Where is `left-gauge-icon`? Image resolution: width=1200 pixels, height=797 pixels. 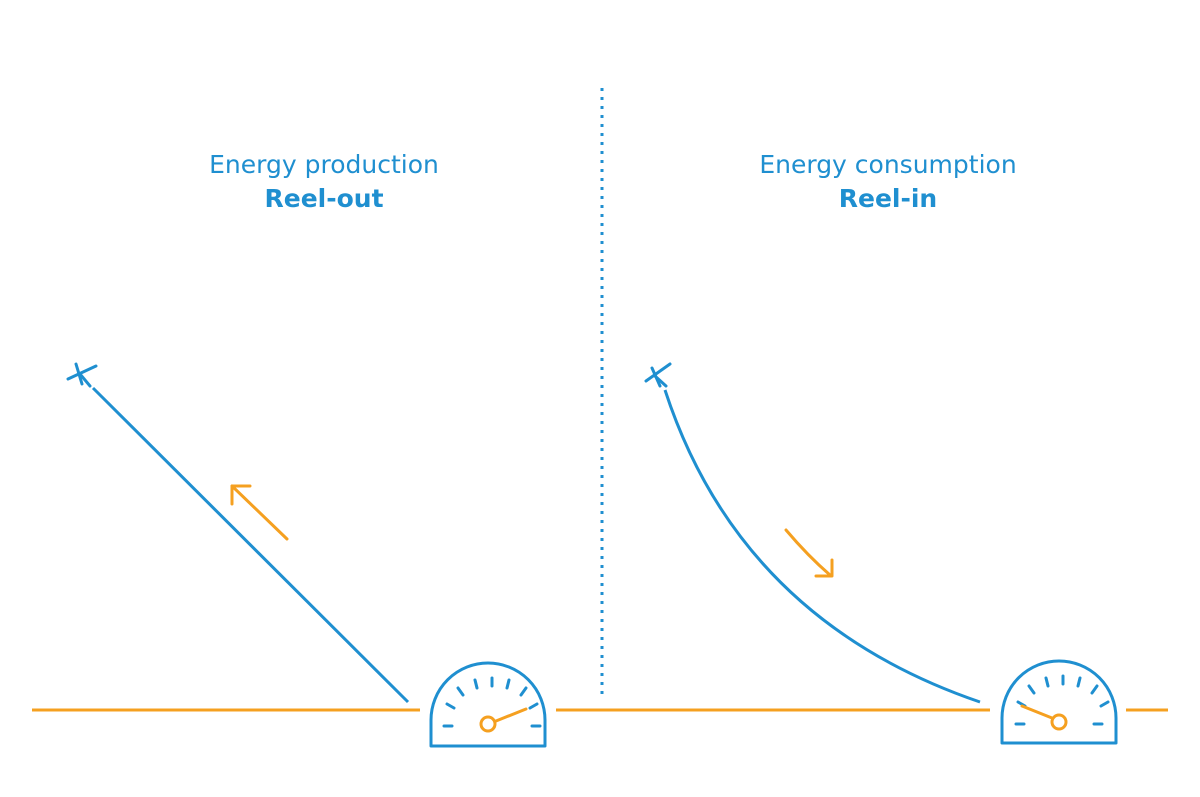
left-gauge-icon is located at coordinates (488, 704).